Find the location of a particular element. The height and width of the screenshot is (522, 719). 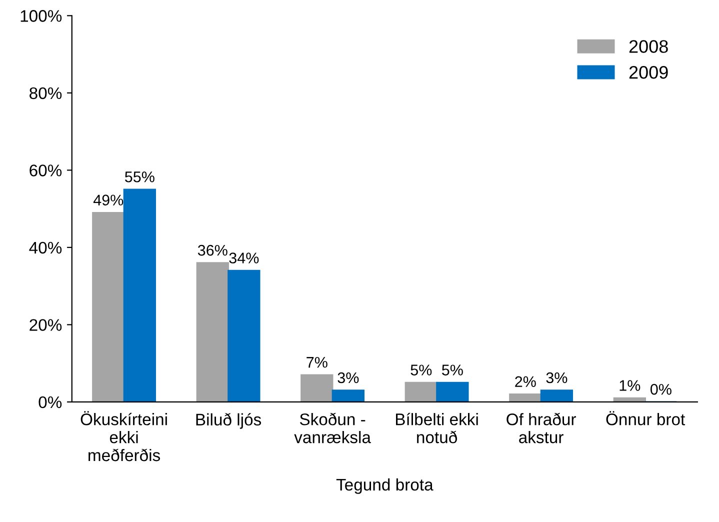

x-tick-label: Ökuskírteini ekki meðferðis is located at coordinates (123, 436).